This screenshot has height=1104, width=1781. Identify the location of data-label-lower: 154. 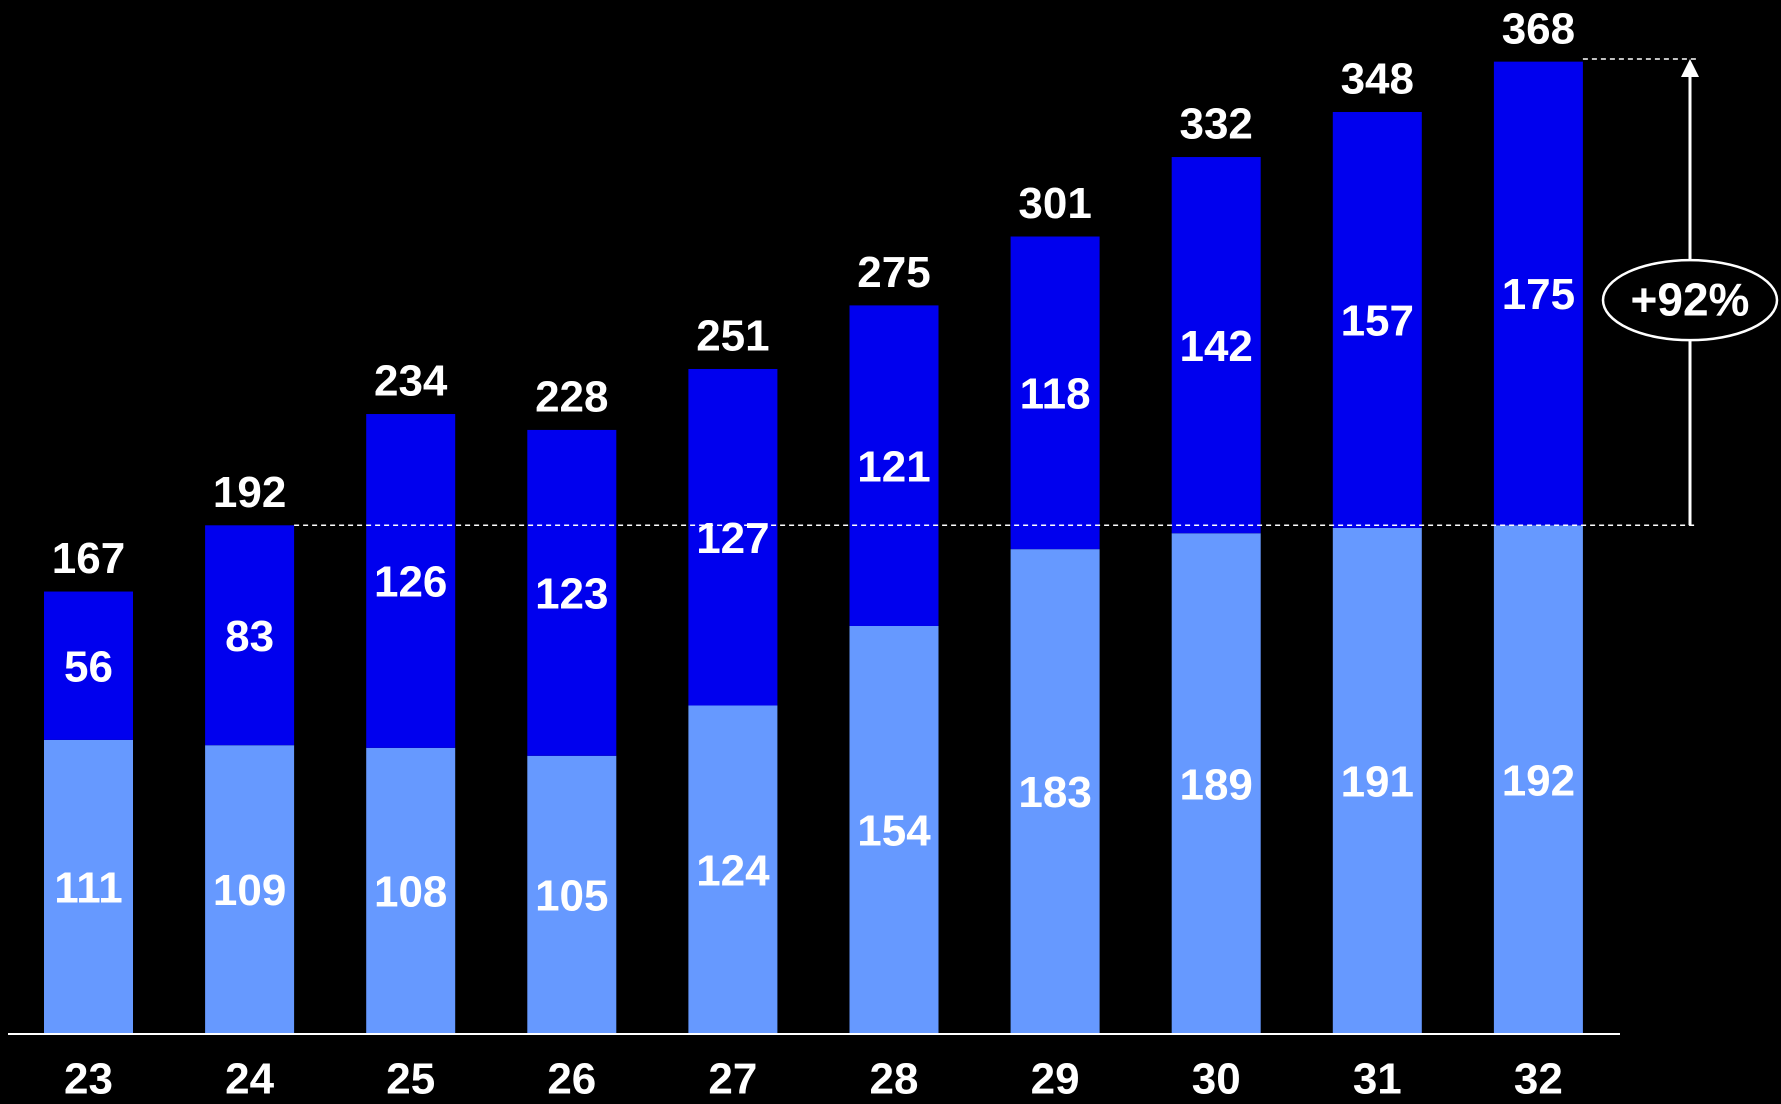
(894, 831).